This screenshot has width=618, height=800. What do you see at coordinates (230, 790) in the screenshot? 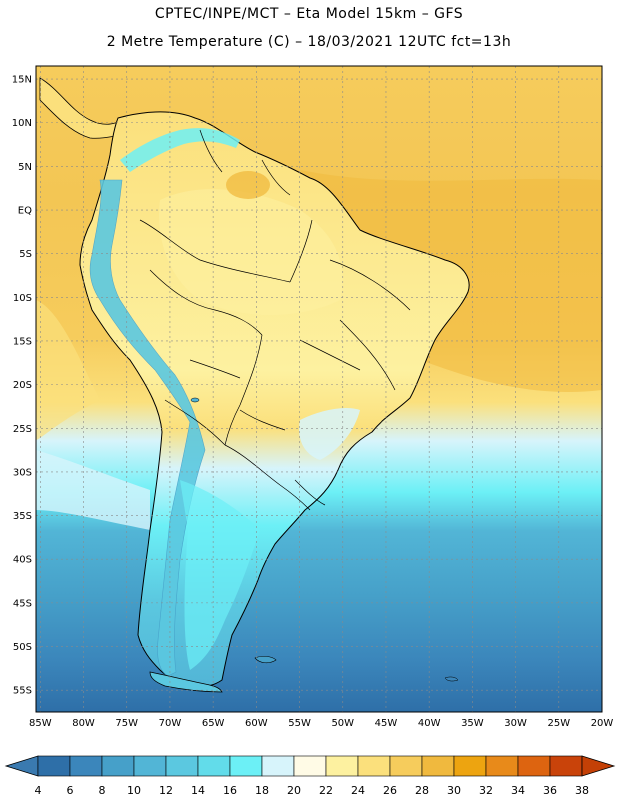
I see `legend-label: 16` at bounding box center [230, 790].